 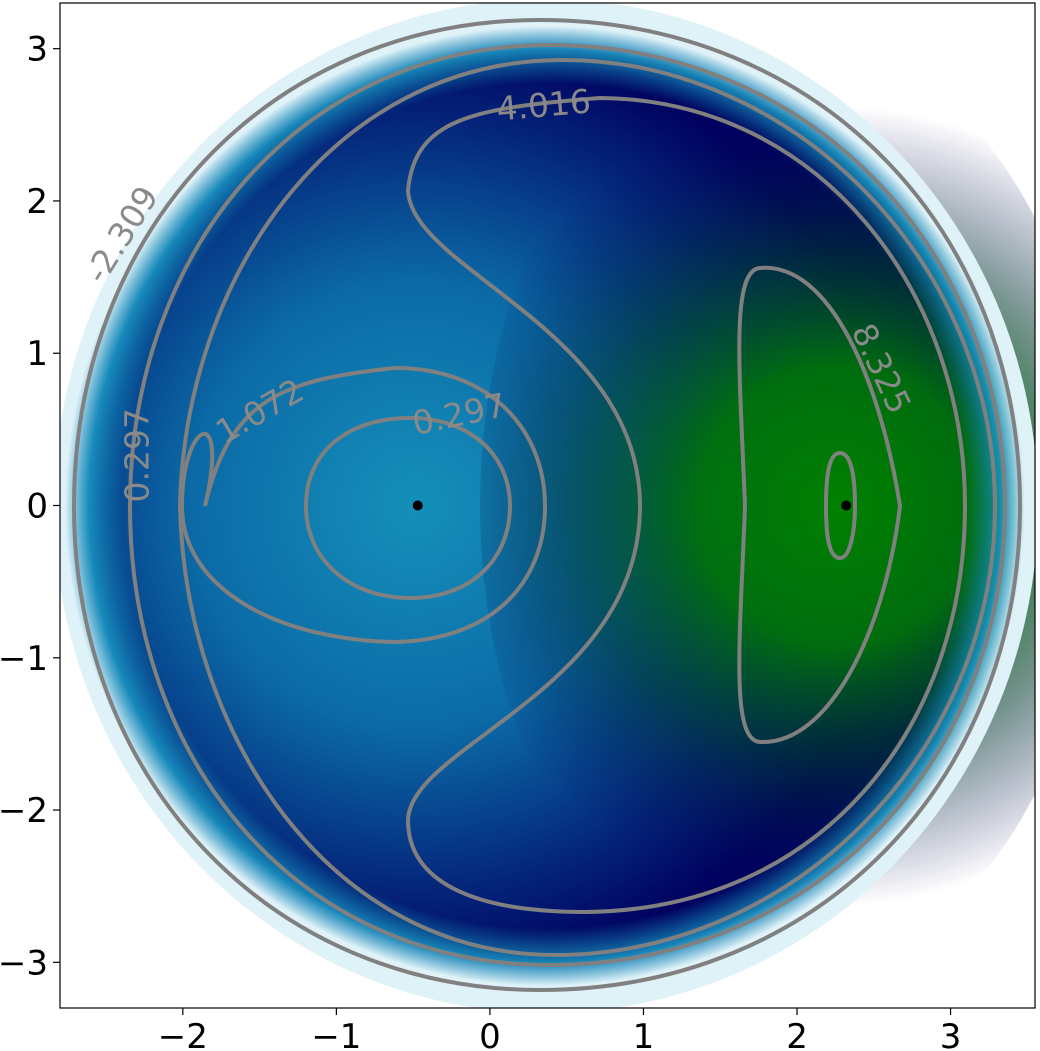 I want to click on y-tick-label: −1, so click(x=24, y=659).